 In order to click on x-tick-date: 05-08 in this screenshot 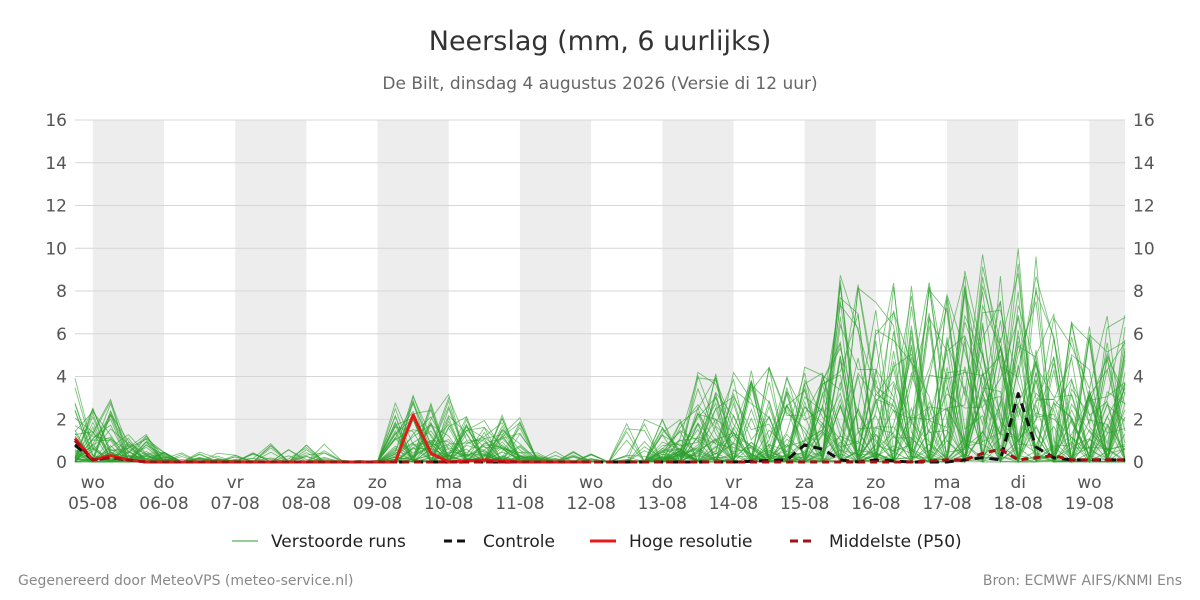, I will do `click(92, 504)`.